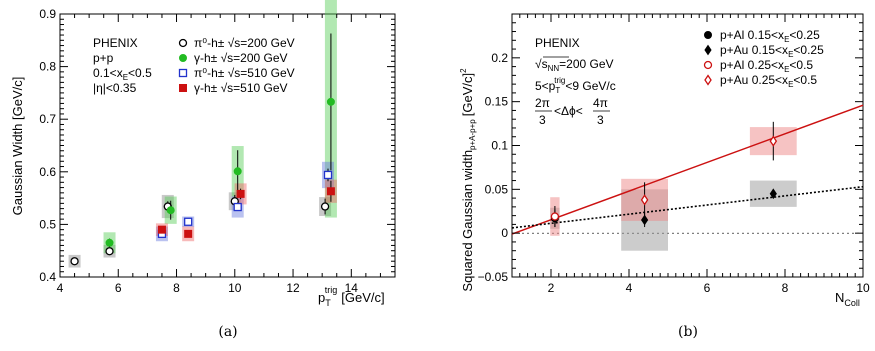 This screenshot has width=875, height=351. I want to click on legend-label: γ-h± √s=510 GeV, so click(241, 88).